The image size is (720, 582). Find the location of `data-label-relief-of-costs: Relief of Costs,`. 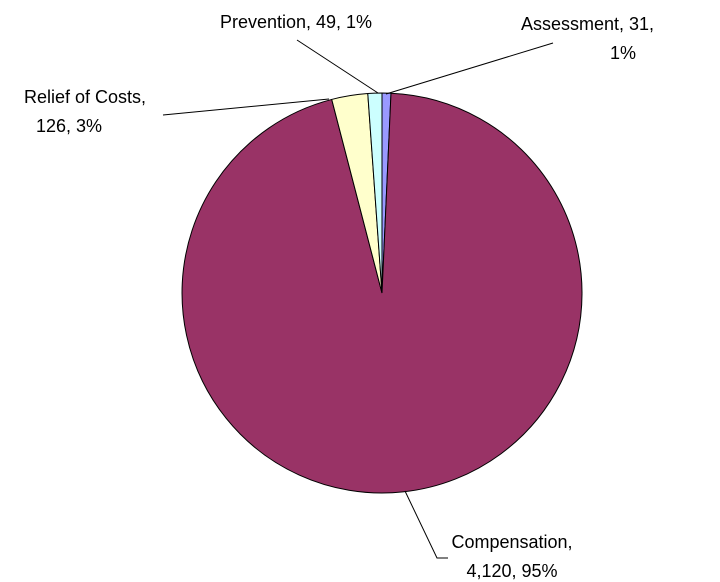

data-label-relief-of-costs: Relief of Costs, is located at coordinates (85, 97).